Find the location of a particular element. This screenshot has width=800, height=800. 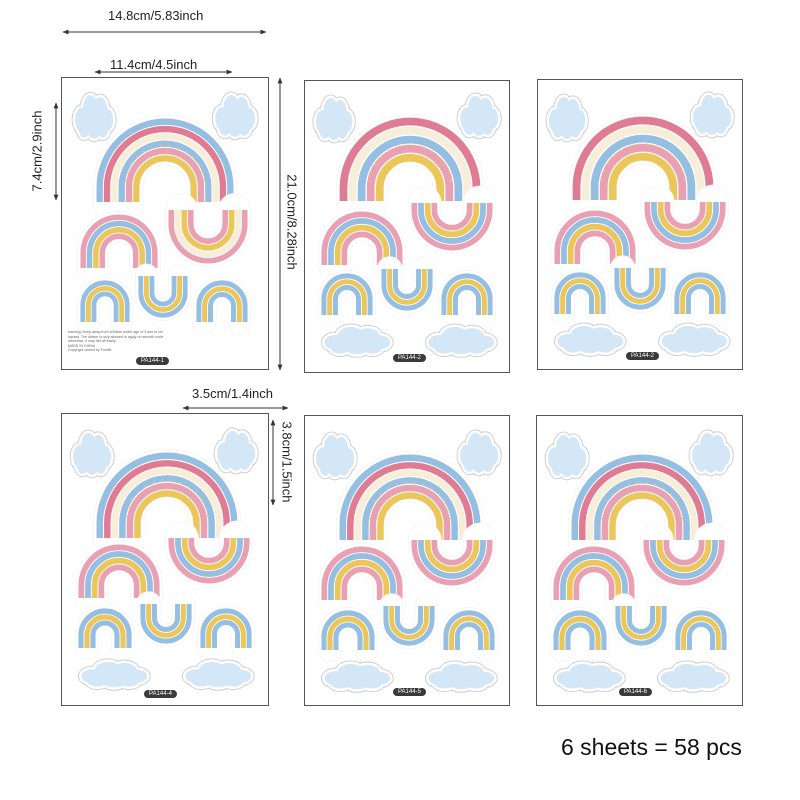

sticker-sheet-2: PA144-2 is located at coordinates (407, 226).